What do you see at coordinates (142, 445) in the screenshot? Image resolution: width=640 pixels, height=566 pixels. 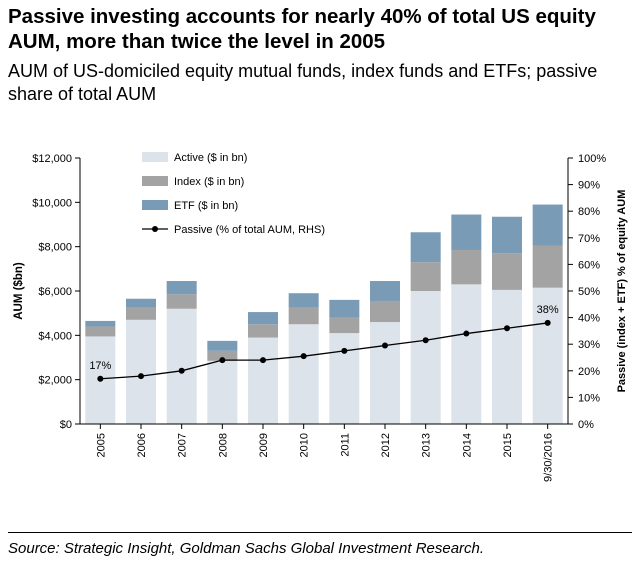 I see `x-tick-label-1: 2006` at bounding box center [142, 445].